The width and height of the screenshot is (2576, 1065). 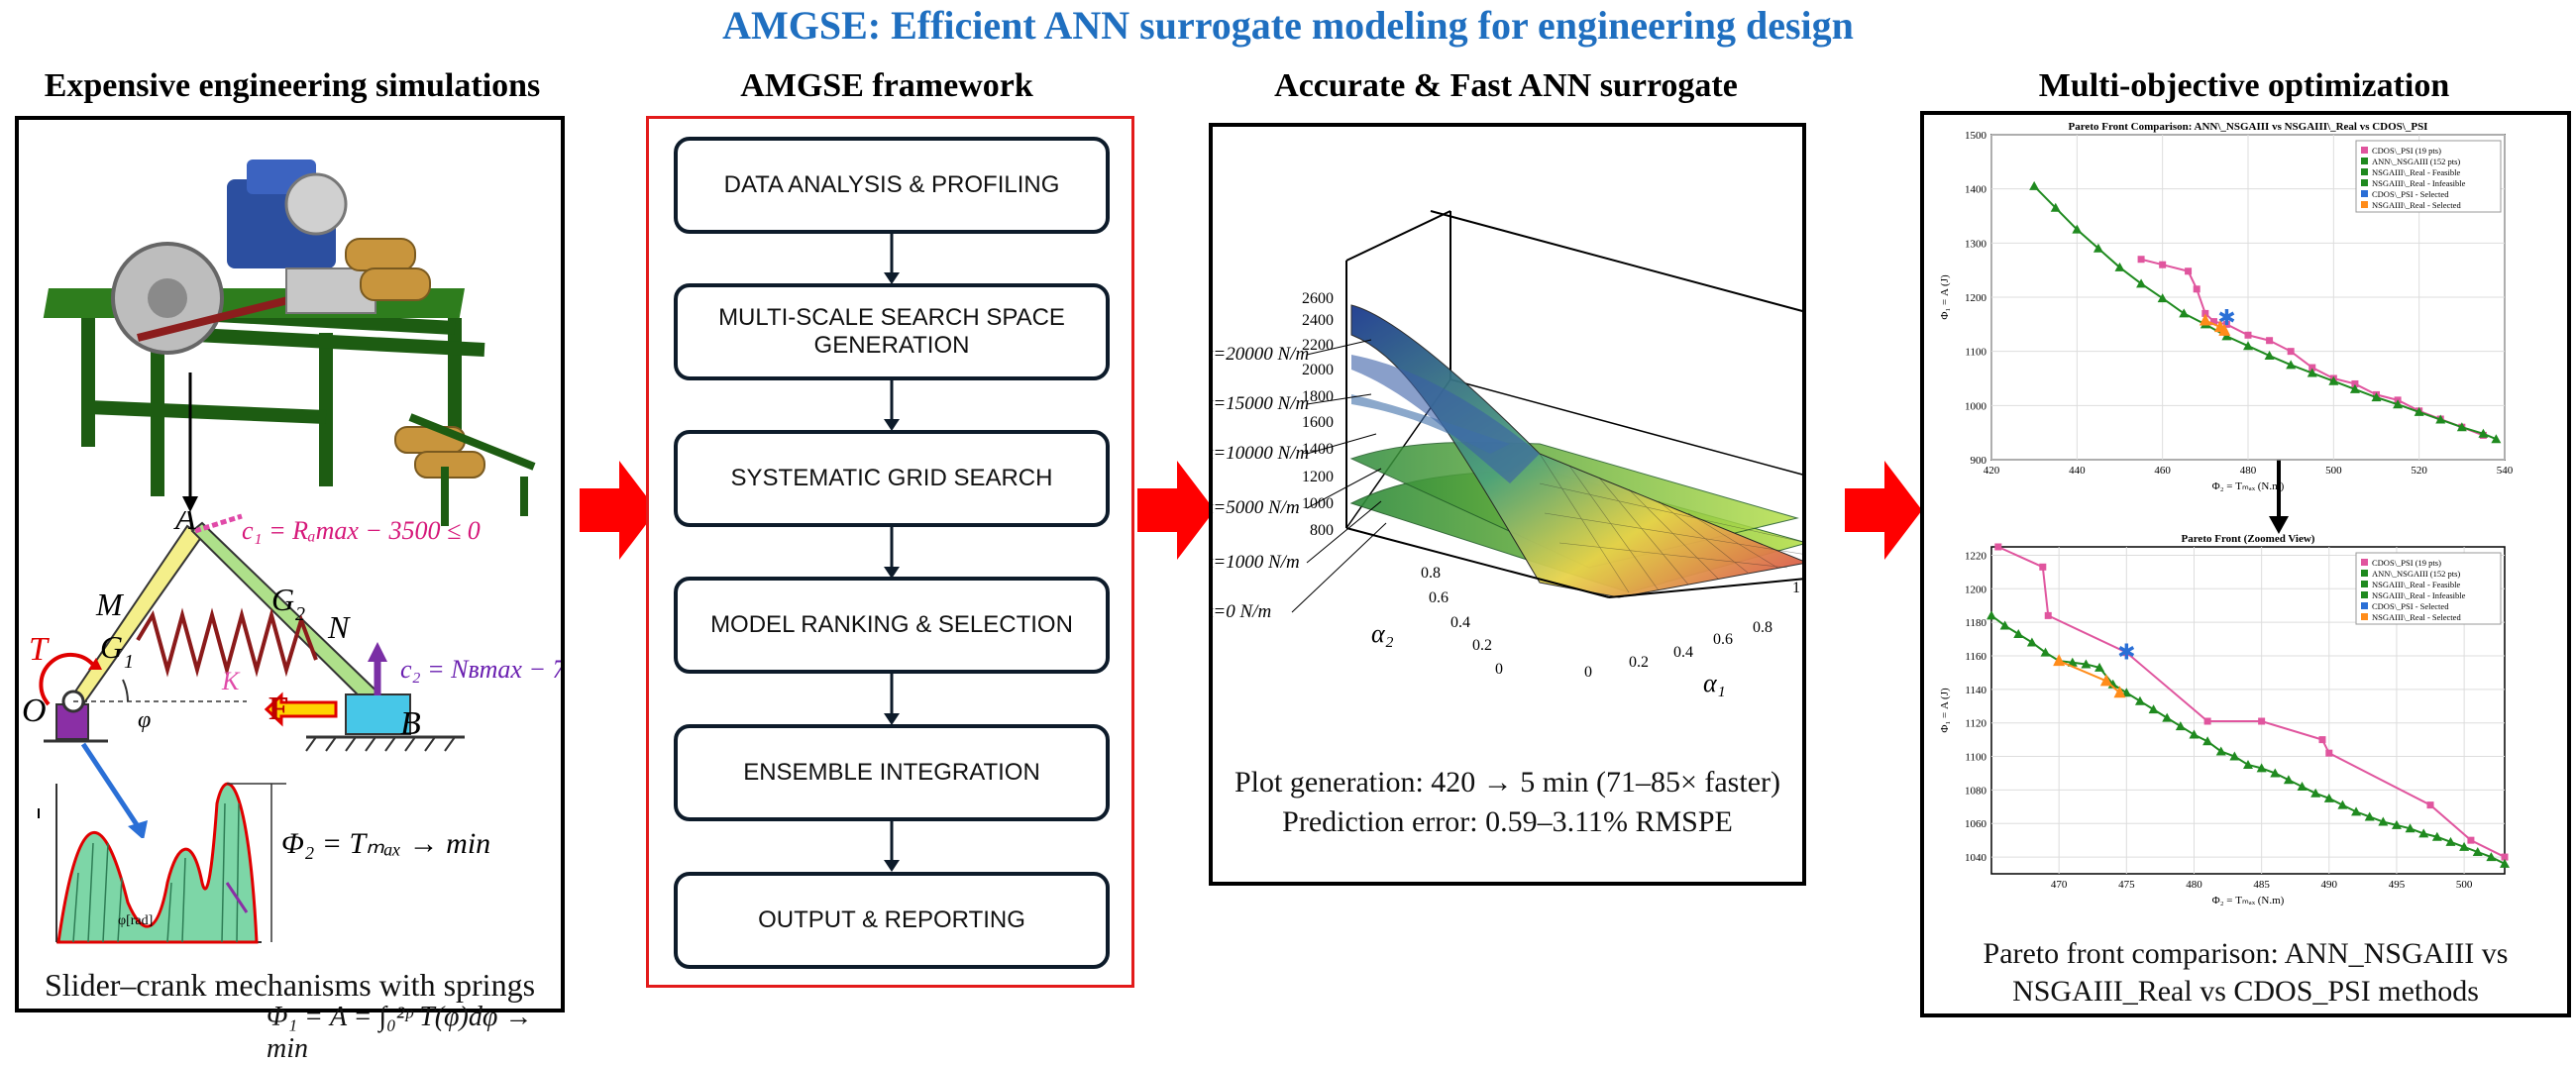 I want to click on a2-tick: 0, so click(x=1499, y=669).